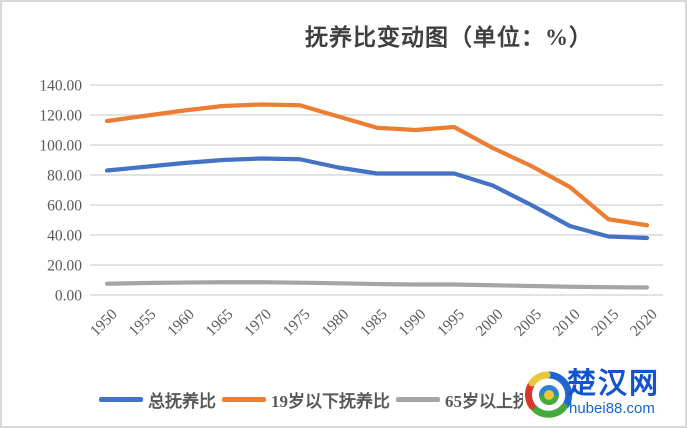  What do you see at coordinates (330, 401) in the screenshot?
I see `legend-label: 19岁以下抚养比` at bounding box center [330, 401].